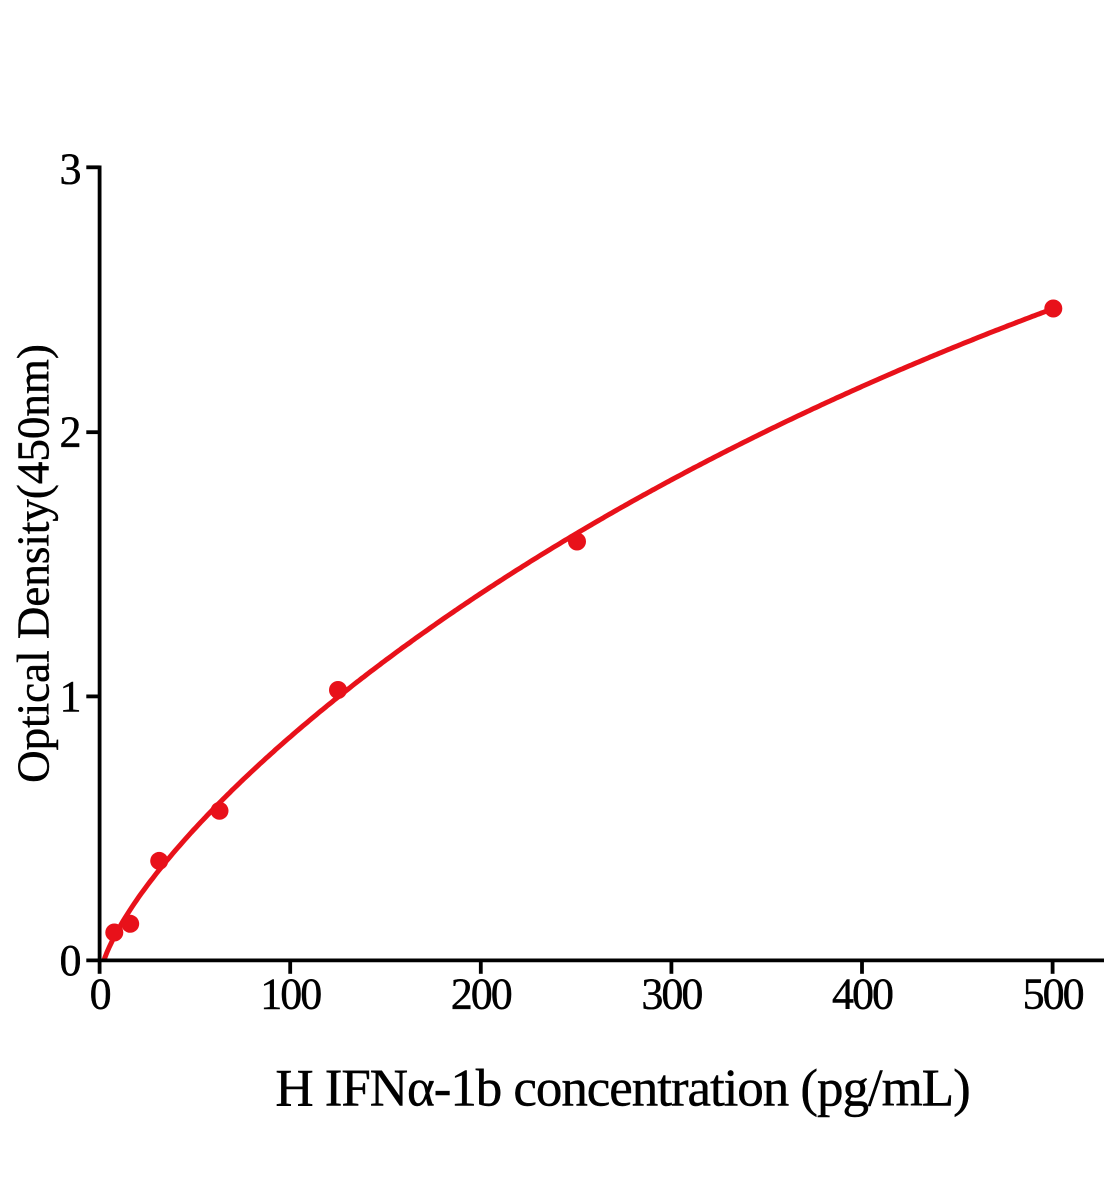  What do you see at coordinates (622, 1089) in the screenshot?
I see `svg-text:H IFNα-1b concentration (pg/mL: H IFNα-1b concentration (pg/mL)` at bounding box center [622, 1089].